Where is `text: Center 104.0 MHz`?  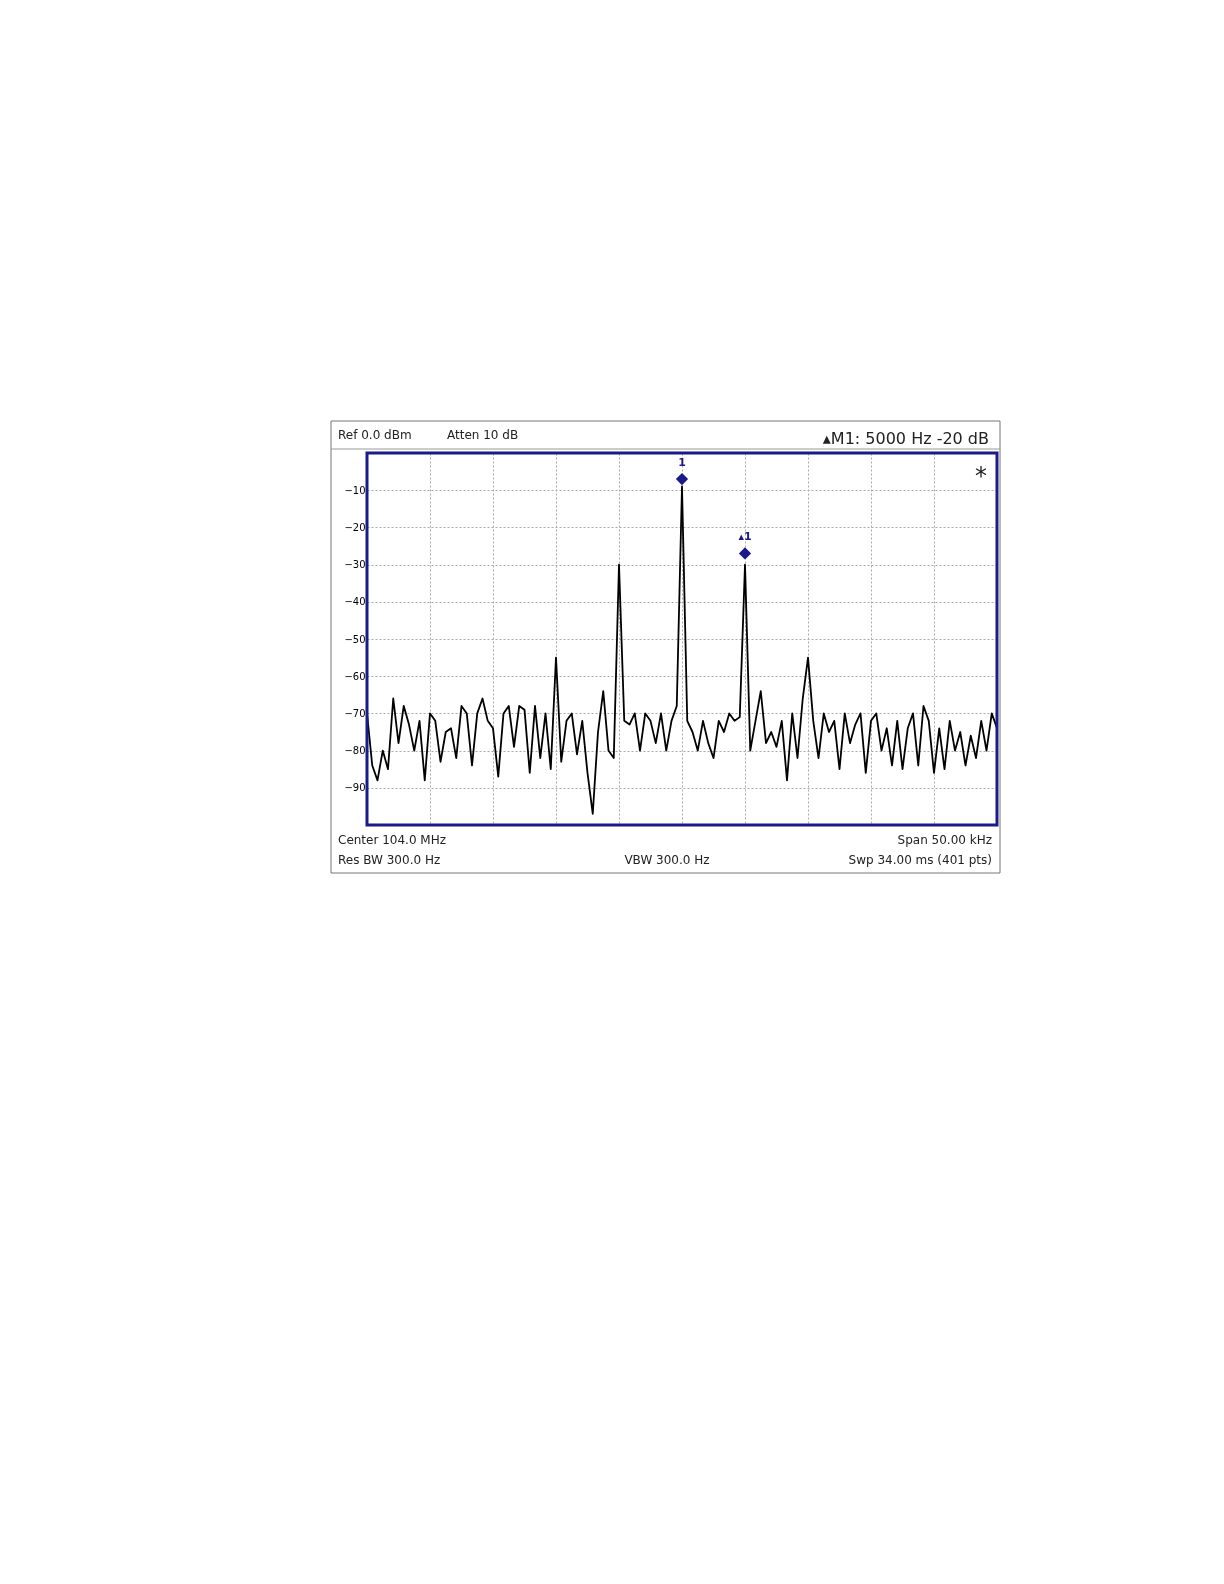 text: Center 104.0 MHz is located at coordinates (392, 840).